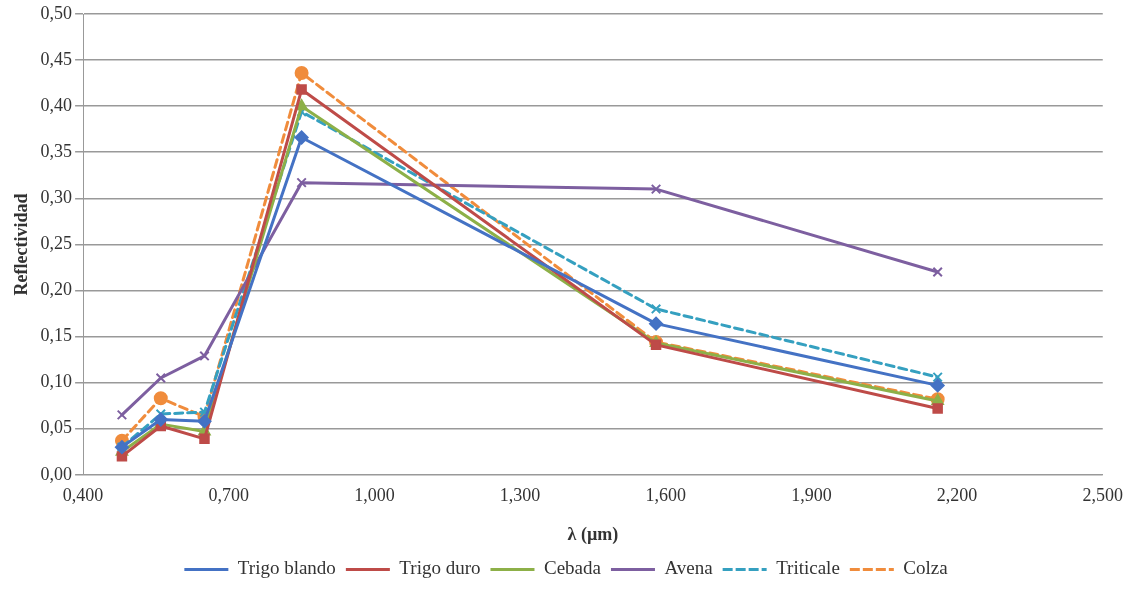  Describe the element at coordinates (374, 495) in the screenshot. I see `x-tick-label: 1,000` at that location.